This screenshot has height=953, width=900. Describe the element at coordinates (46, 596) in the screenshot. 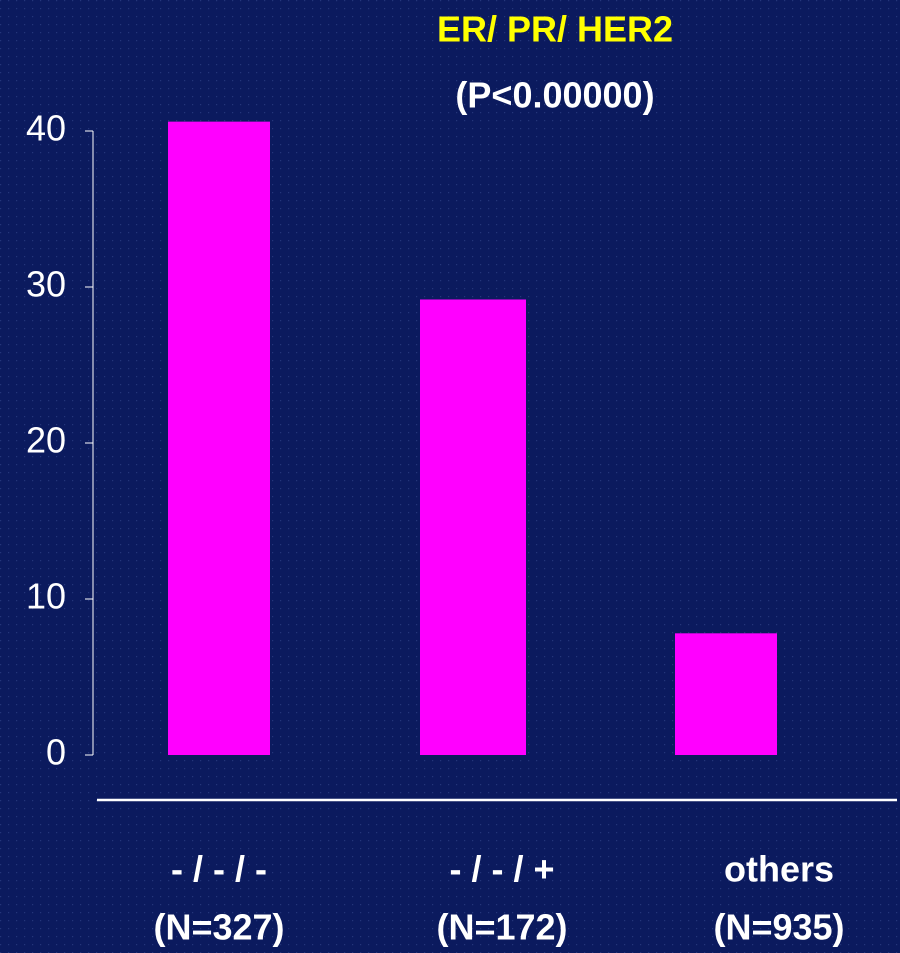

I see `y-tick-label: 10` at that location.